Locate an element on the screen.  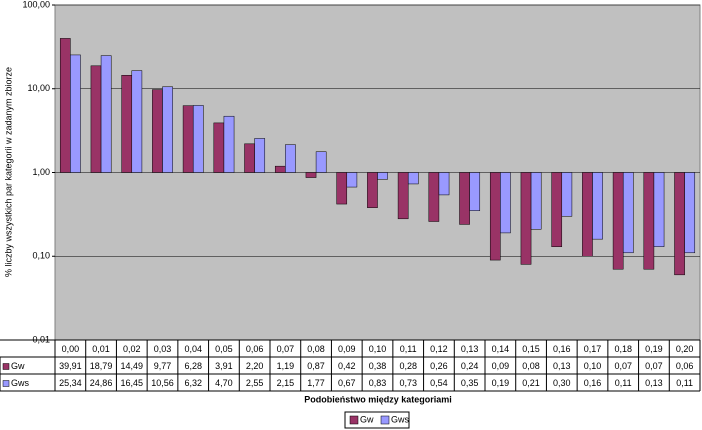
value-label: 2,20 is located at coordinates (255, 366).